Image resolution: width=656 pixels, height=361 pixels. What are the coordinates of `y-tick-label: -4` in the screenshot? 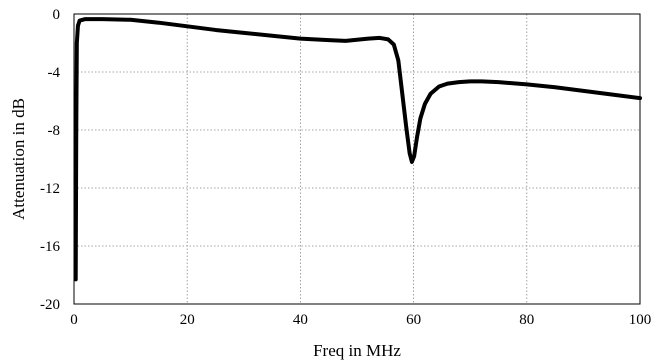 It's located at (54, 73).